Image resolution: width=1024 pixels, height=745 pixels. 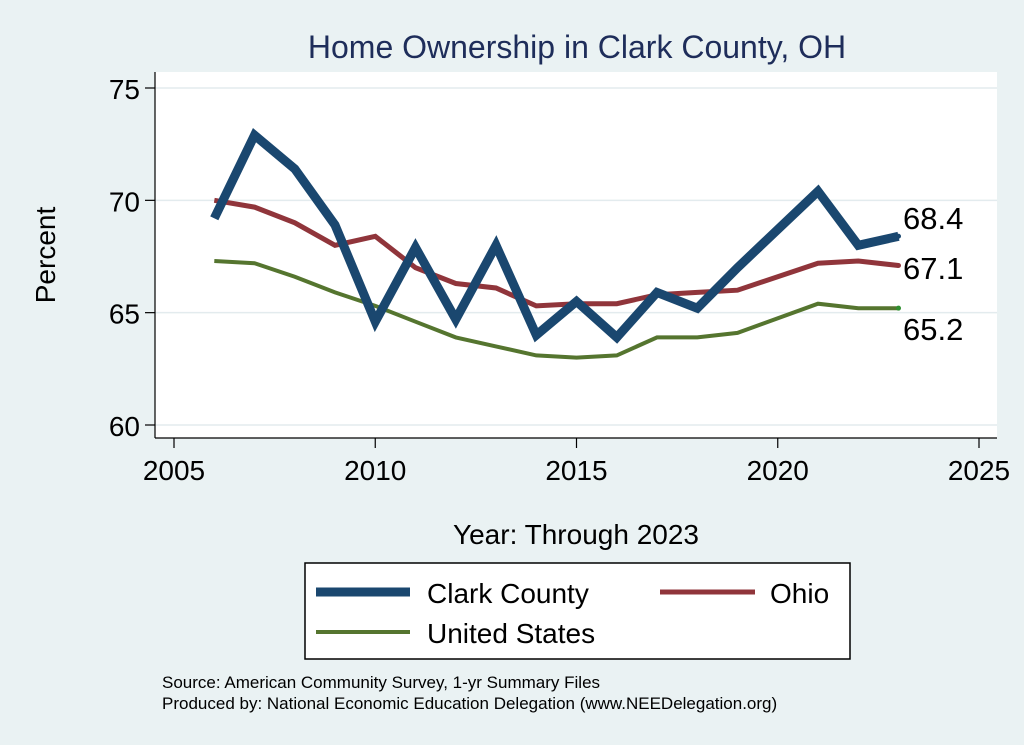 What do you see at coordinates (799, 593) in the screenshot?
I see `legend-label-ohio: Ohio` at bounding box center [799, 593].